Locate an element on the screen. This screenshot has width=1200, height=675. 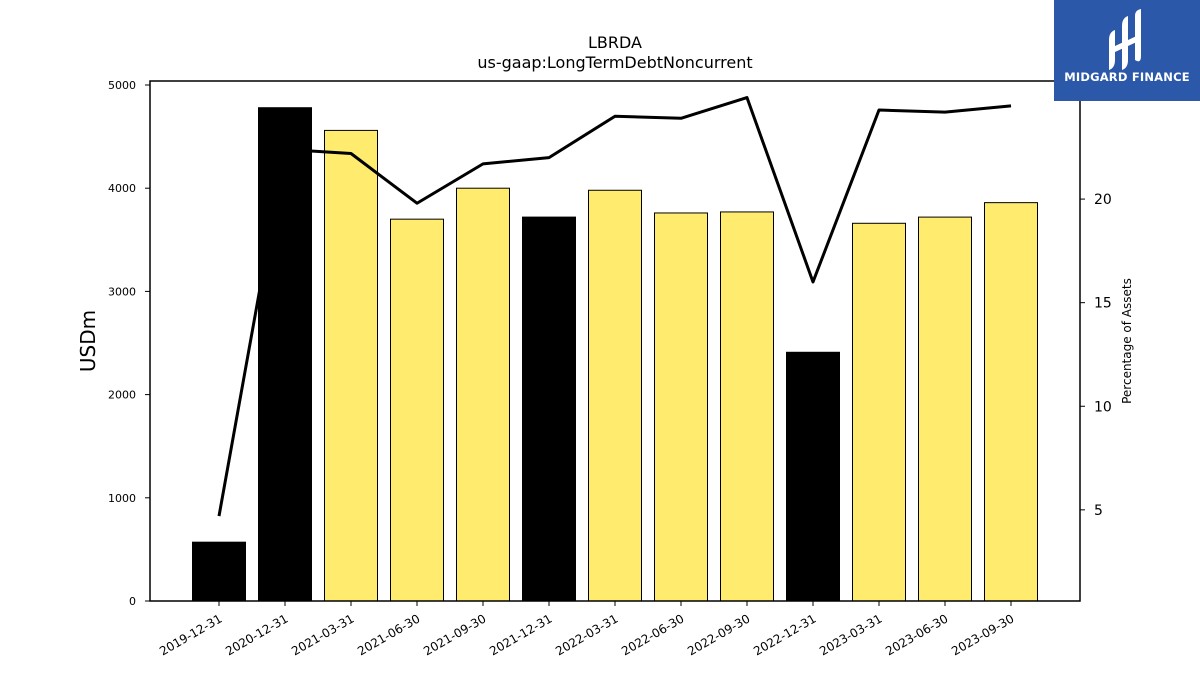
x-tick-label: 2021-09-30 is located at coordinates (454, 634).